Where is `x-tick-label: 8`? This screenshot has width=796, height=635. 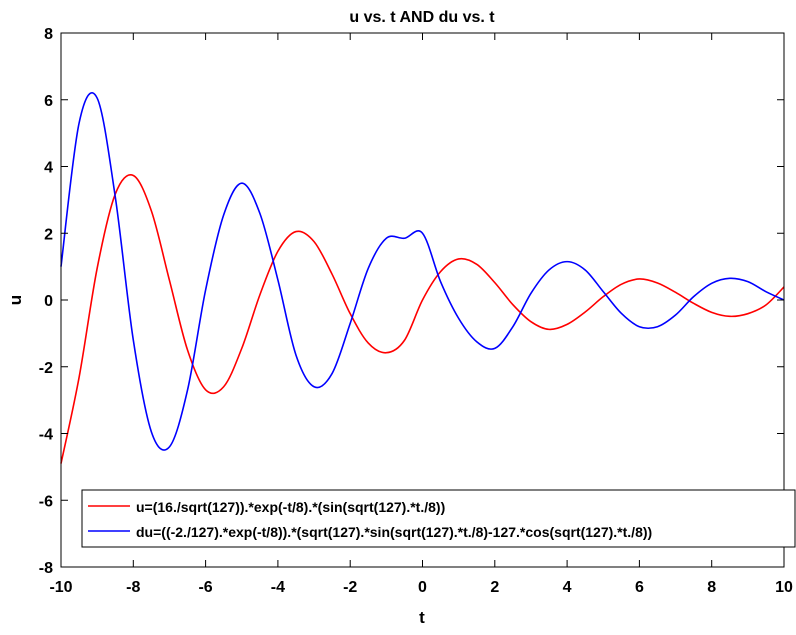 x-tick-label: 8 is located at coordinates (711, 587).